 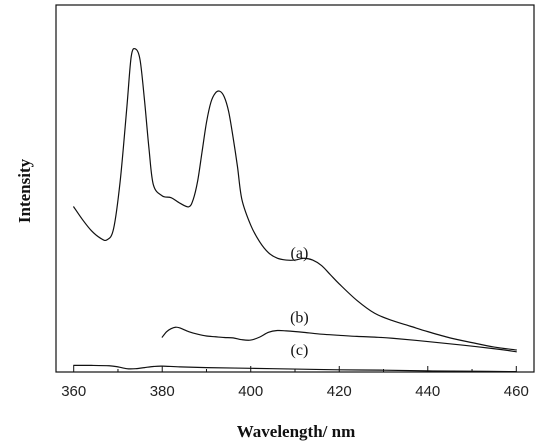 What do you see at coordinates (427, 391) in the screenshot?
I see `x-tick-label: 440` at bounding box center [427, 391].